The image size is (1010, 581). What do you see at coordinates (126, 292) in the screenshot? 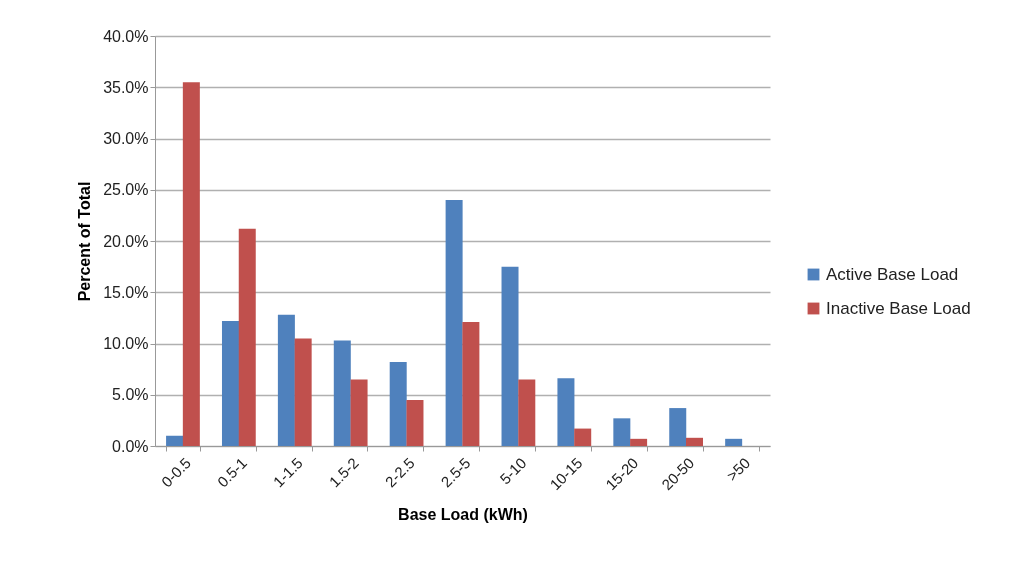
I see `y-tick-label: 15.0%` at bounding box center [126, 292].